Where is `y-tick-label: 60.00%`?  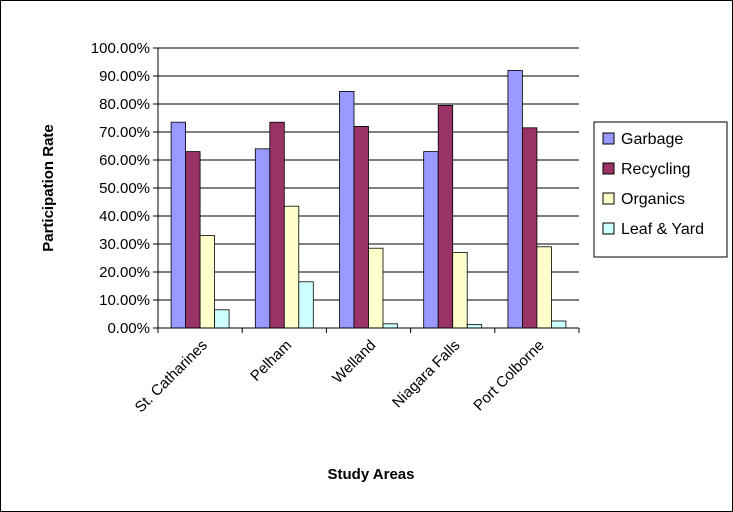 y-tick-label: 60.00% is located at coordinates (124, 160).